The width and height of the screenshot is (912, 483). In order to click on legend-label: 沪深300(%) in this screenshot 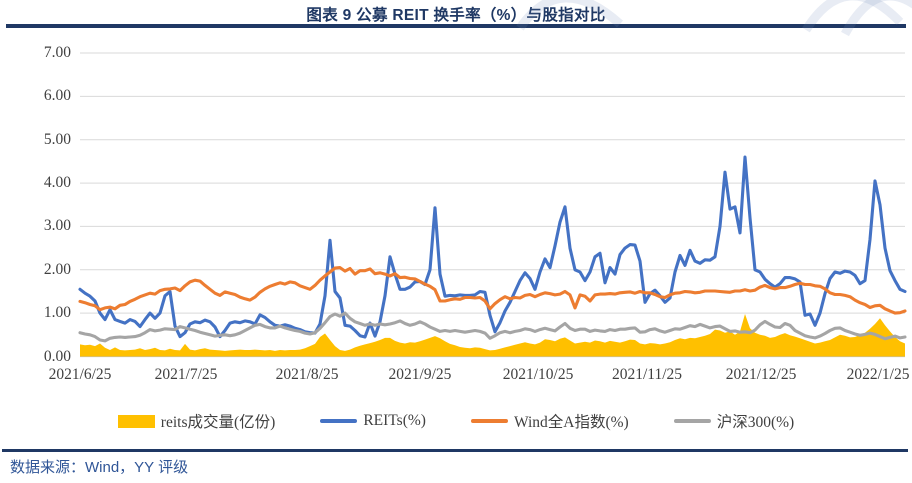, I will do `click(755, 422)`.